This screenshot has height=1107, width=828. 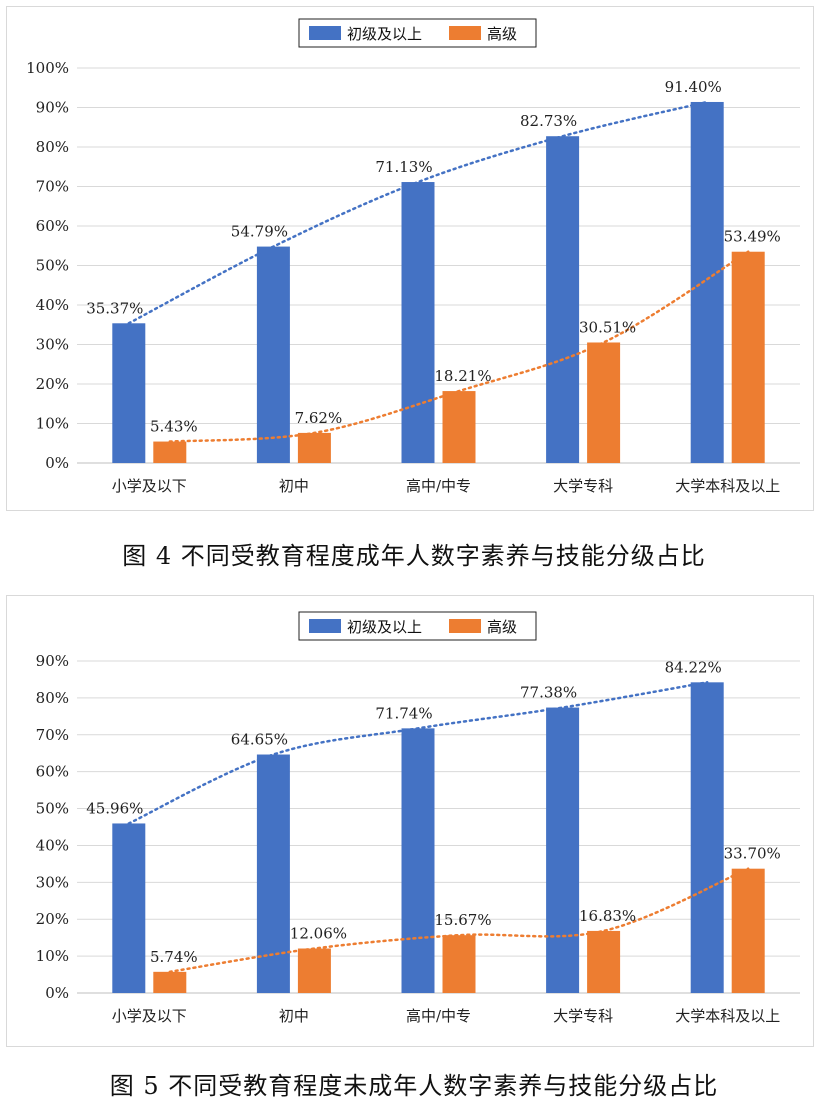 I want to click on data-label-1-0: 5.74%, so click(x=174, y=957).